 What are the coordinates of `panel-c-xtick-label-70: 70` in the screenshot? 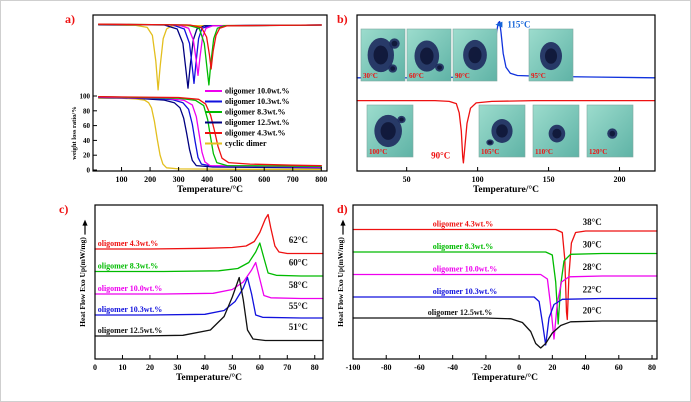 It's located at (287, 367).